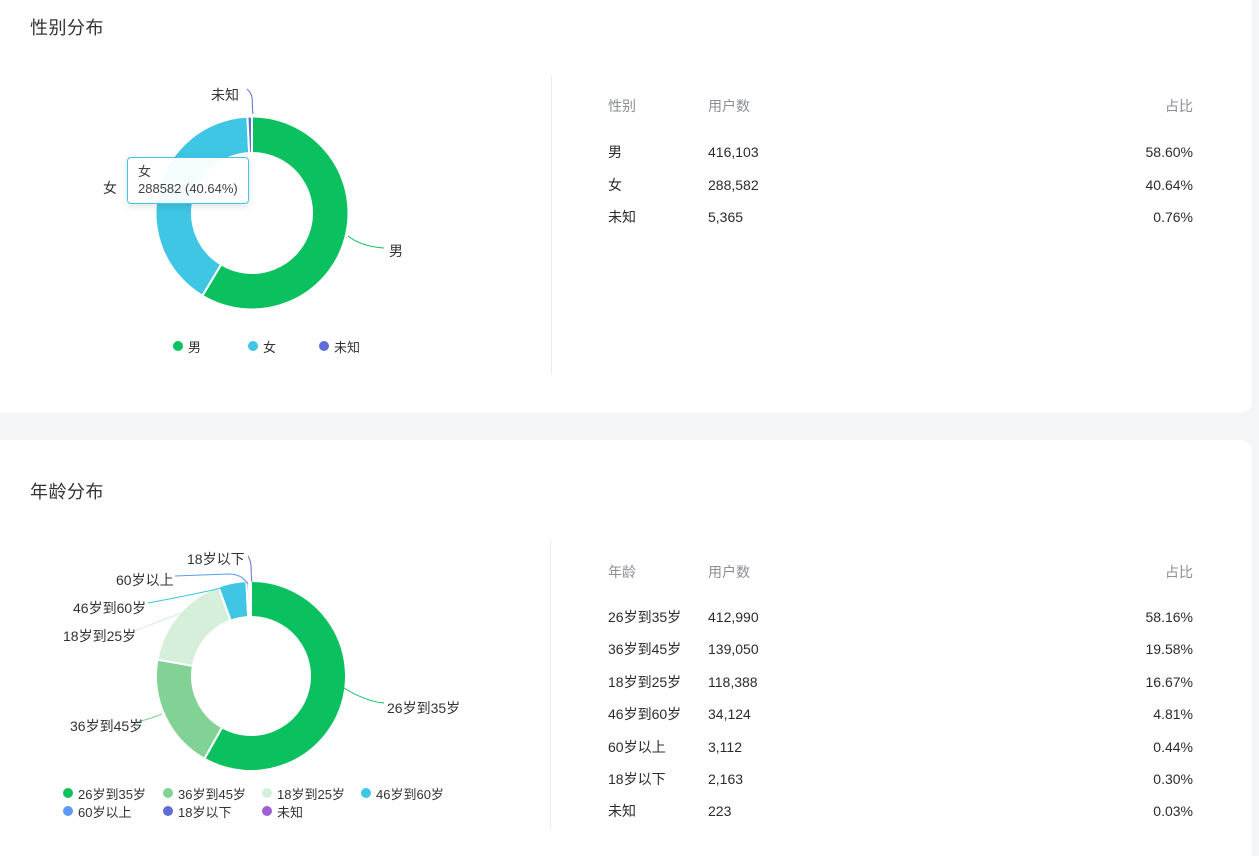  What do you see at coordinates (1173, 779) in the screenshot?
I see `cell-percent: 0.30%` at bounding box center [1173, 779].